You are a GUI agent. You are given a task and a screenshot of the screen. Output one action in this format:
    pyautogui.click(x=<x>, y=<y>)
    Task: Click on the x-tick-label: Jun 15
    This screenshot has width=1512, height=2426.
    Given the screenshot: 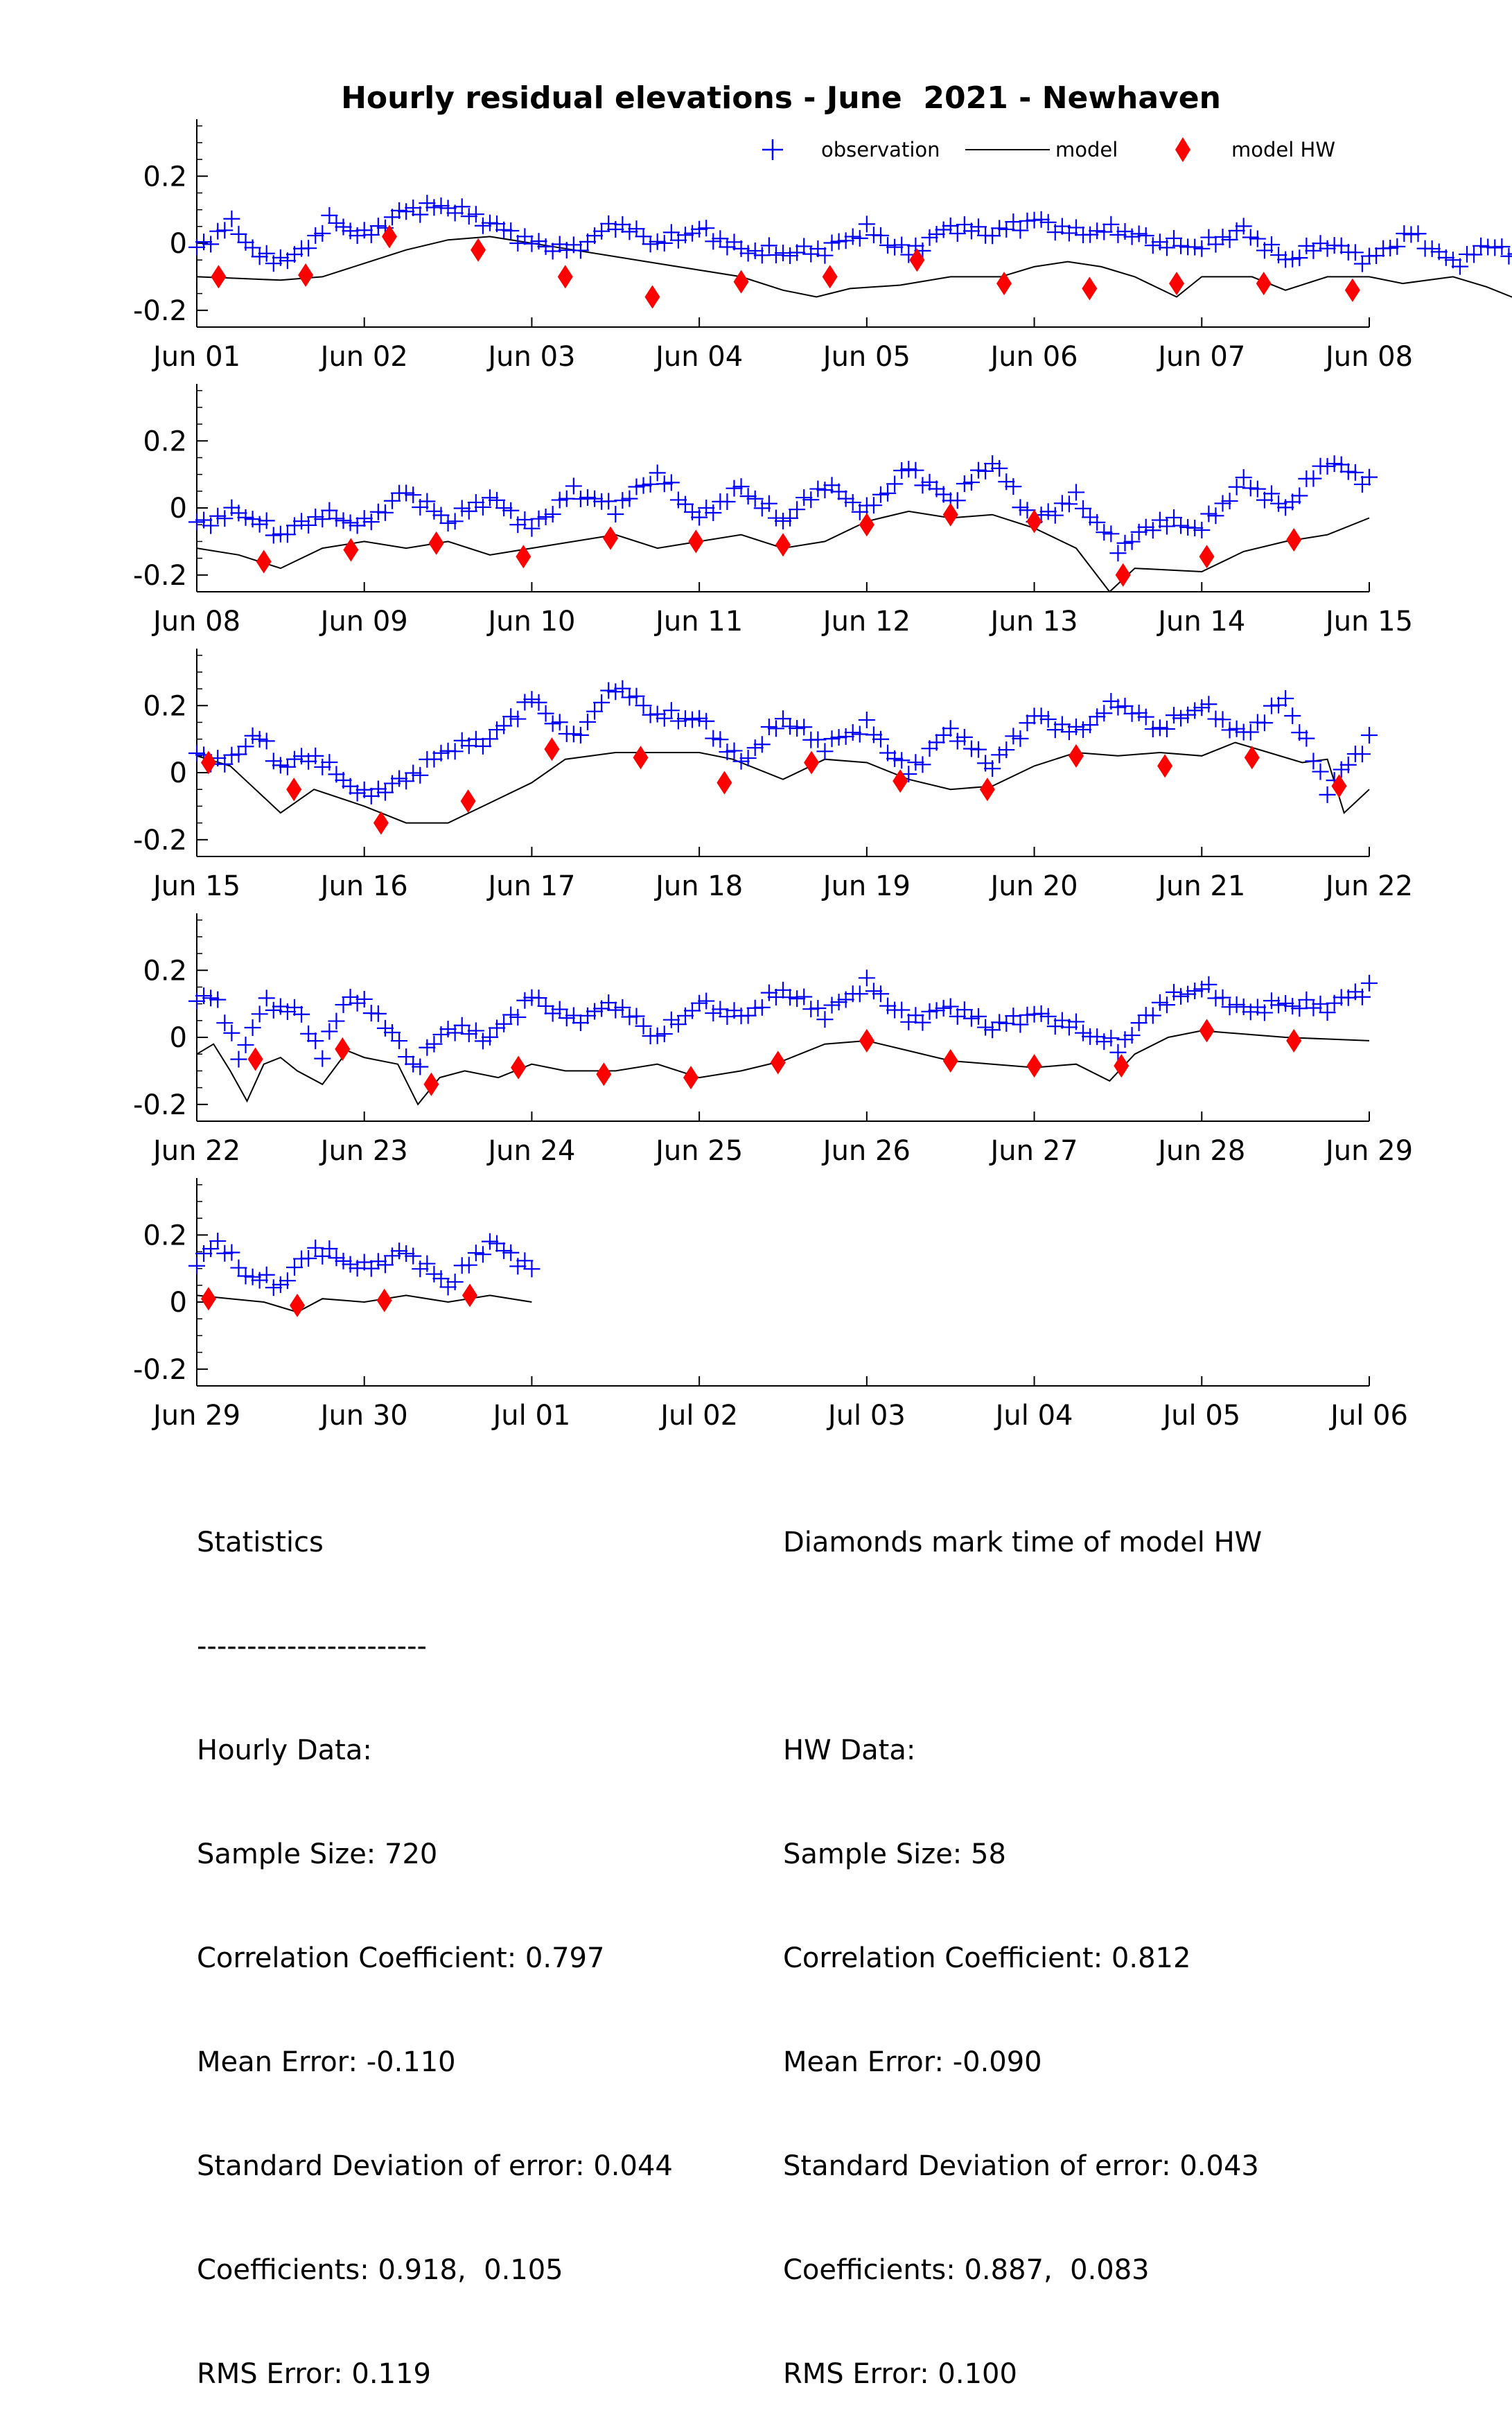 What is the action you would take?
    pyautogui.click(x=195, y=886)
    